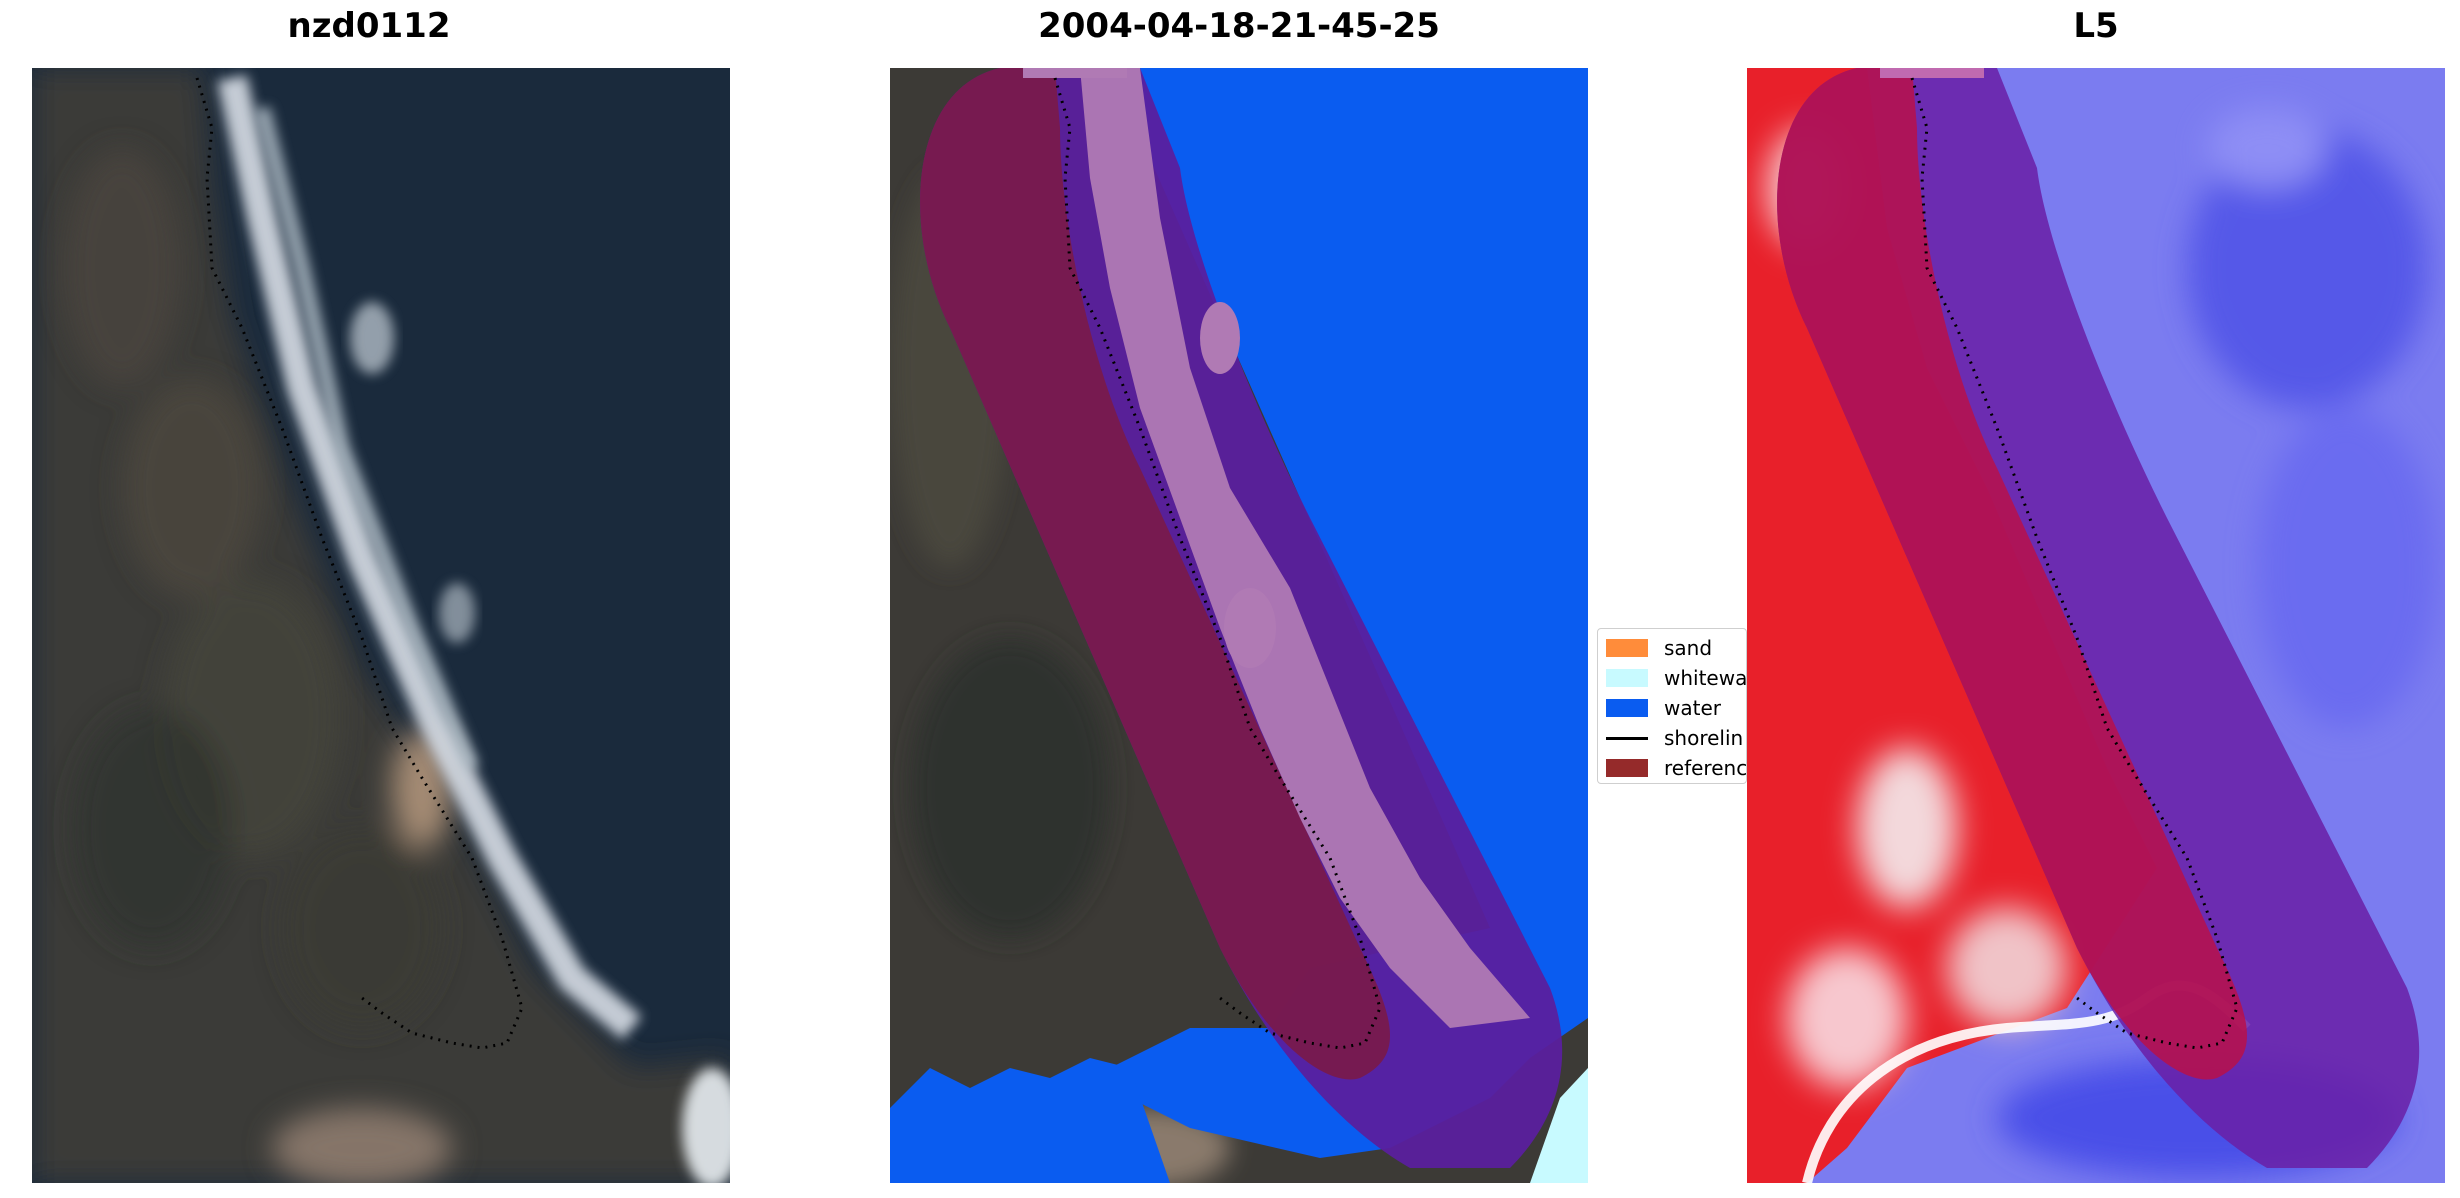 The width and height of the screenshot is (2460, 1198). Describe the element at coordinates (1674, 738) in the screenshot. I see `legend-item-shoreline: shorelin` at that location.